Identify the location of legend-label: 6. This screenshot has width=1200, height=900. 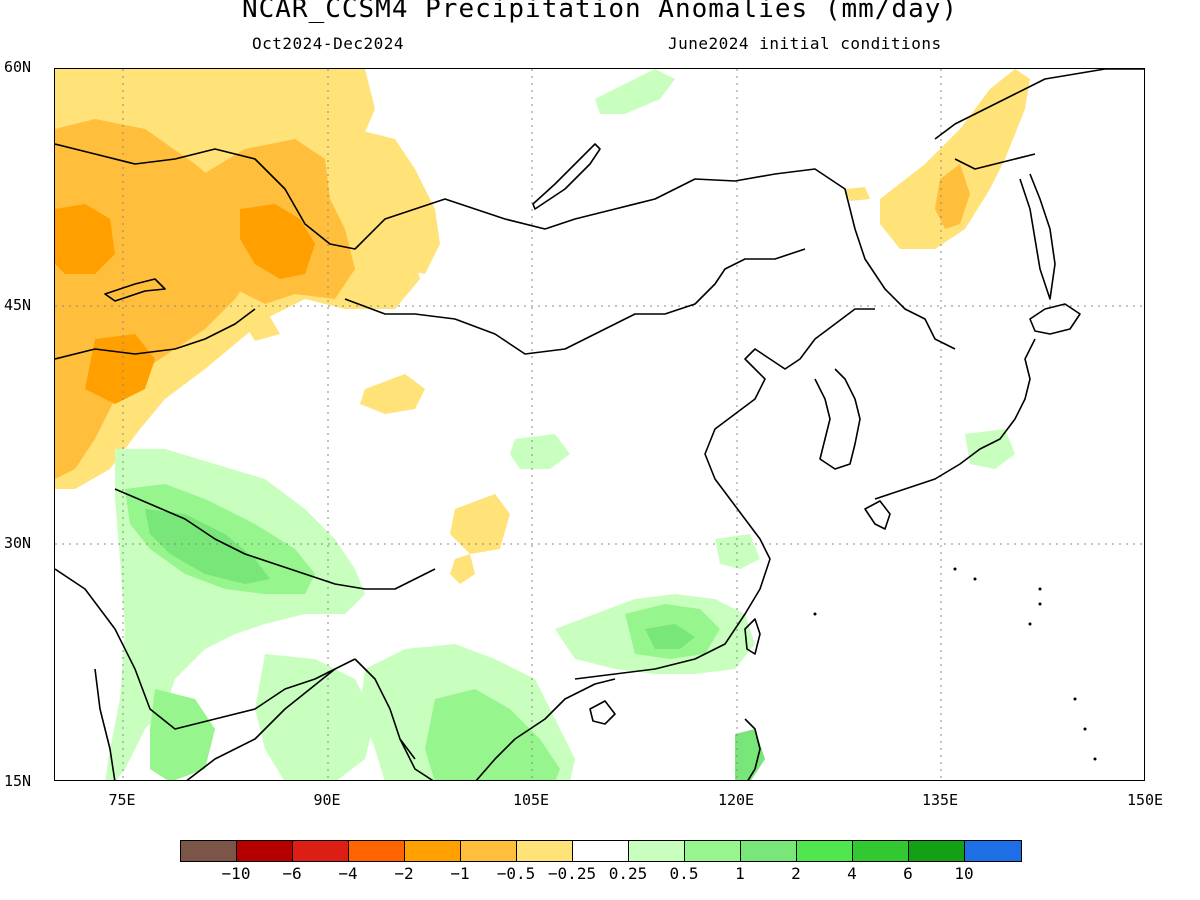
(908, 873).